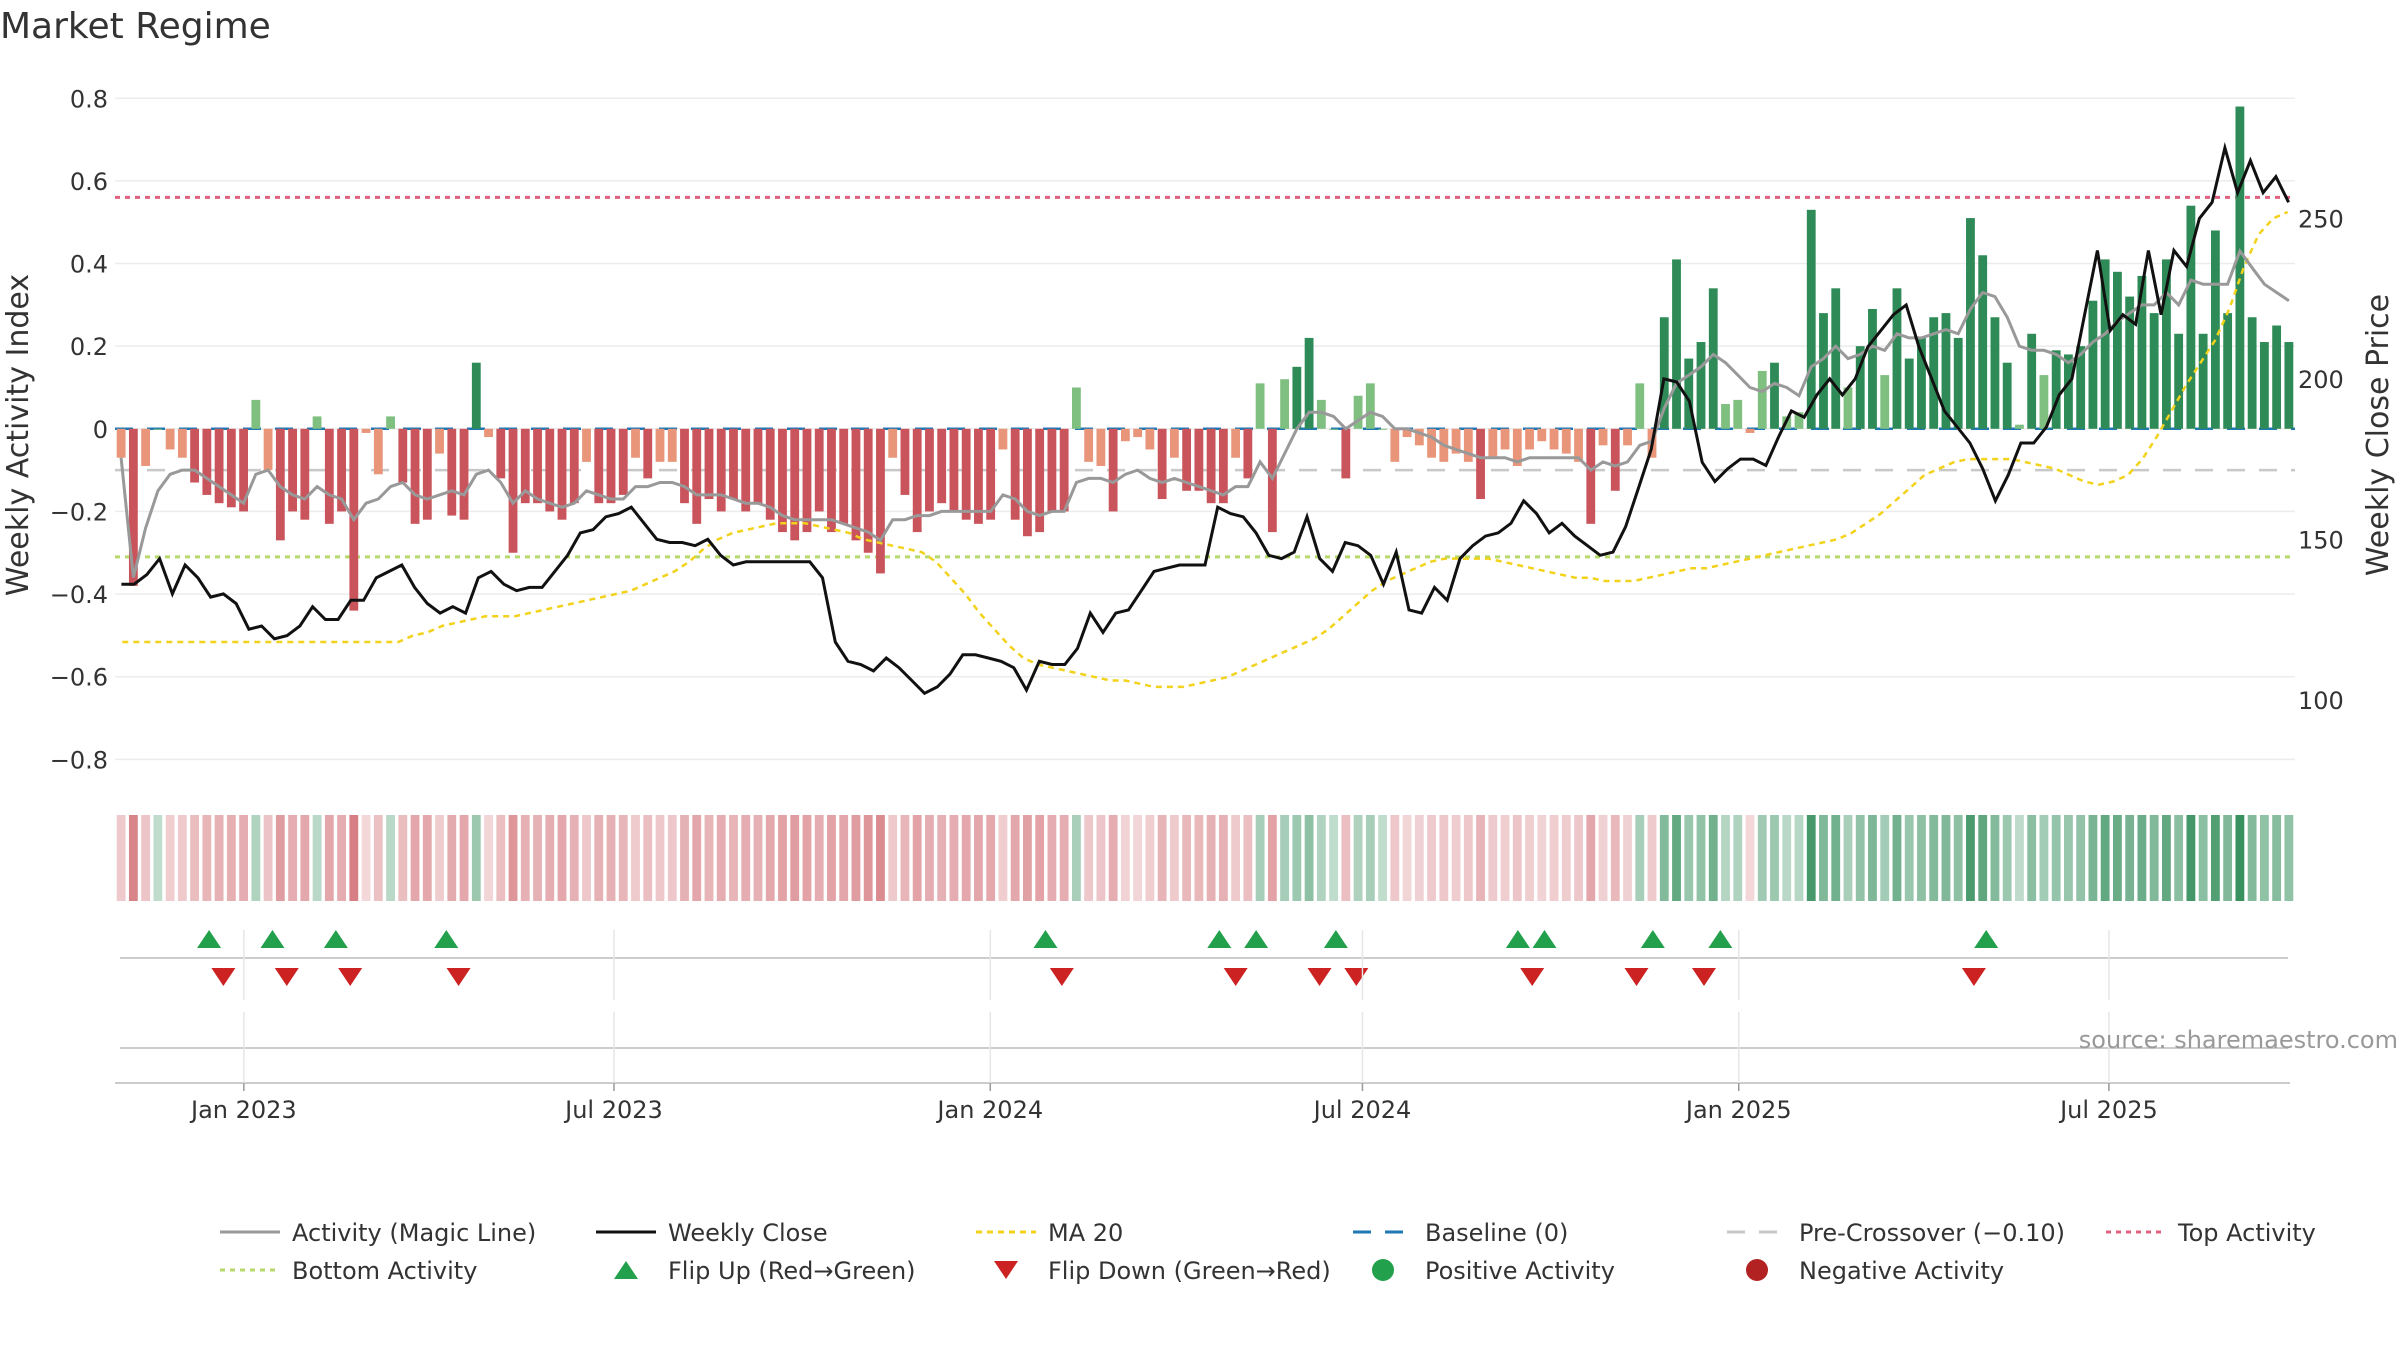  Describe the element at coordinates (79, 512) in the screenshot. I see `left-y-tick: −0.2` at that location.